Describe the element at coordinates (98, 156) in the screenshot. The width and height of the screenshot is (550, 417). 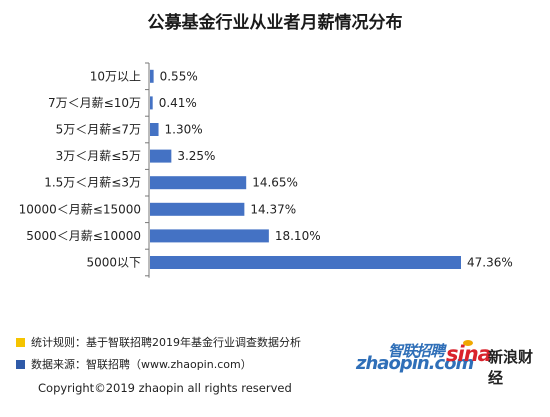
I see `category-label: 3万＜月薪≤5万` at that location.